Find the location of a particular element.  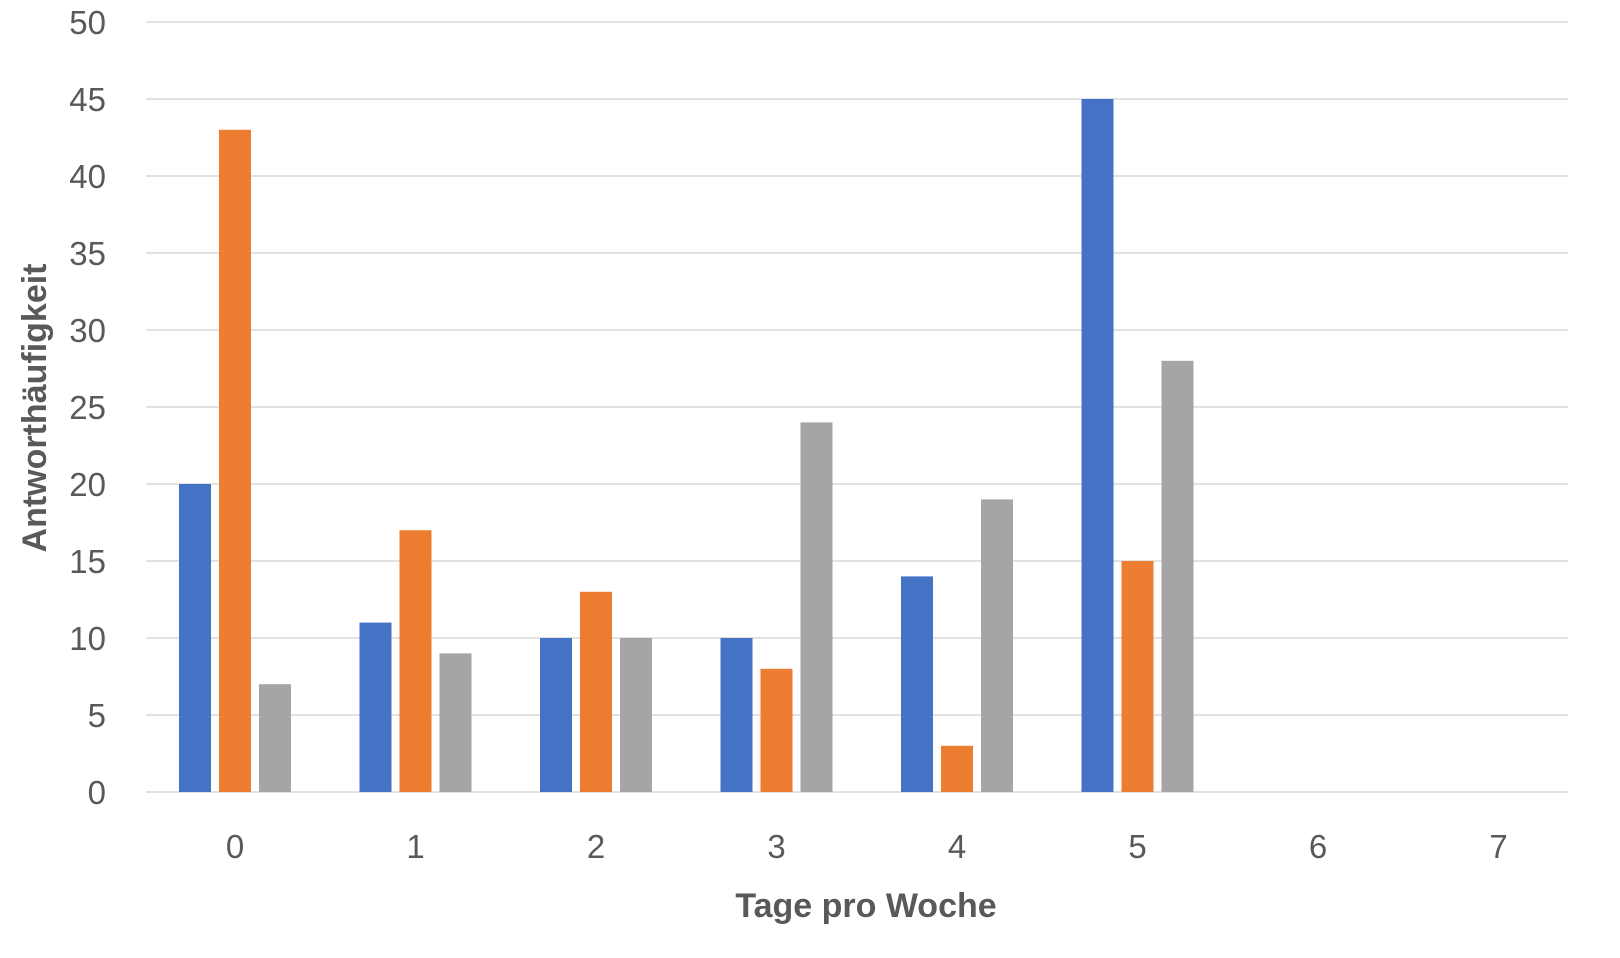

x-tick-label: 4 is located at coordinates (957, 846).